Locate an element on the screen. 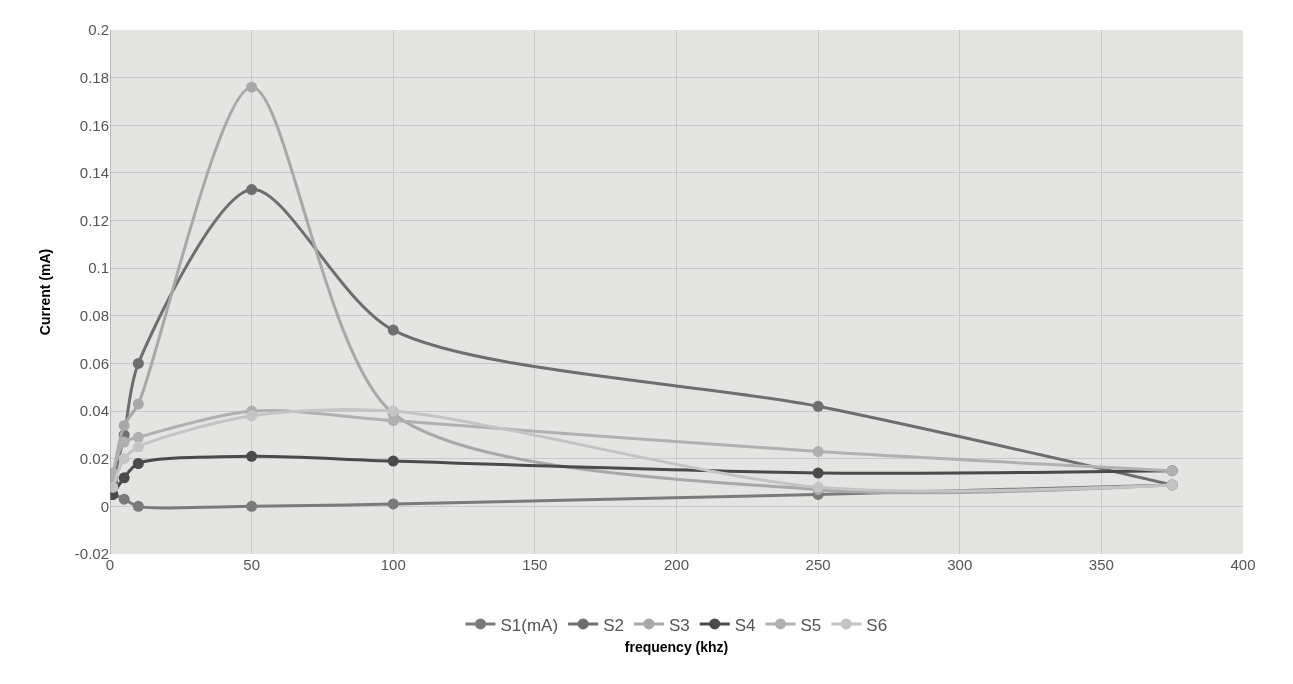 This screenshot has width=1293, height=684. legend-label: S6 is located at coordinates (877, 625).